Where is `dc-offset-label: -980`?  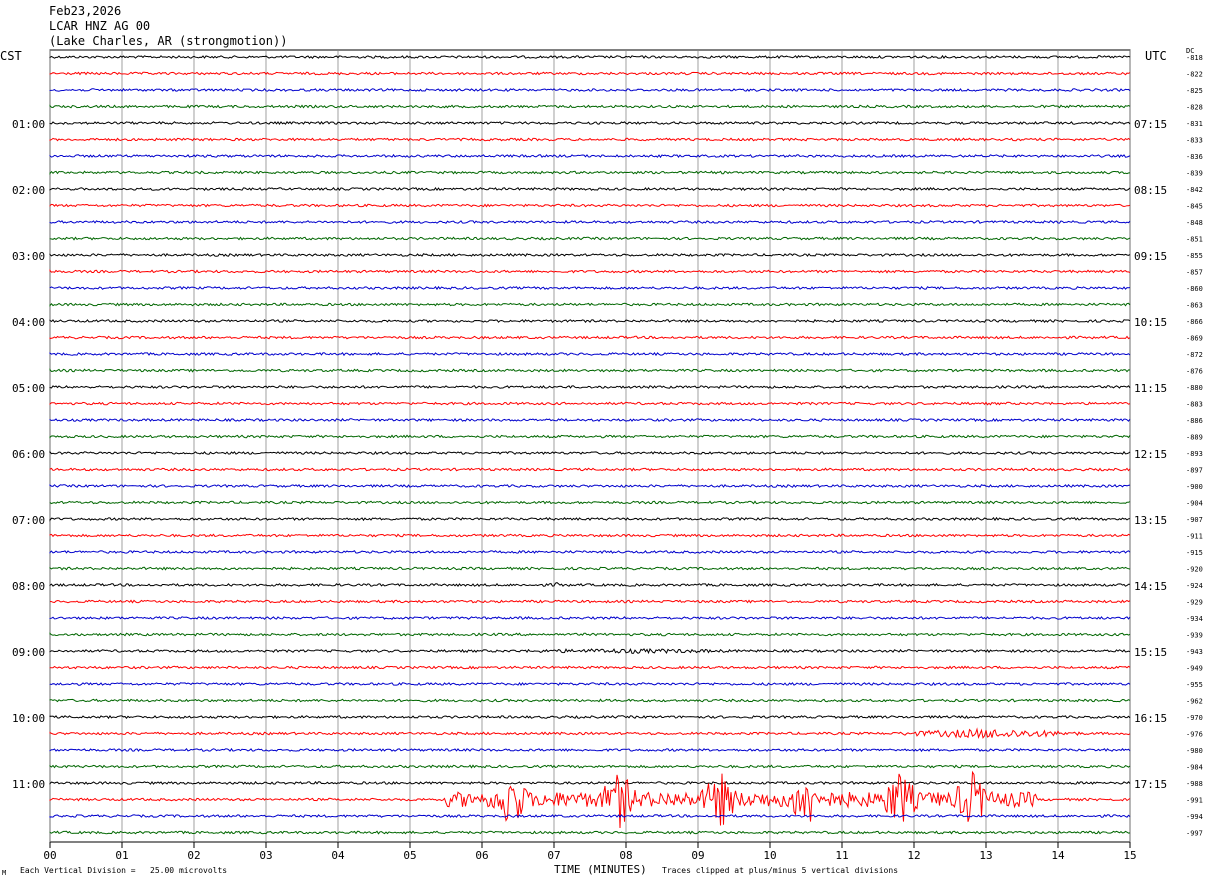 dc-offset-label: -980 is located at coordinates (1194, 751).